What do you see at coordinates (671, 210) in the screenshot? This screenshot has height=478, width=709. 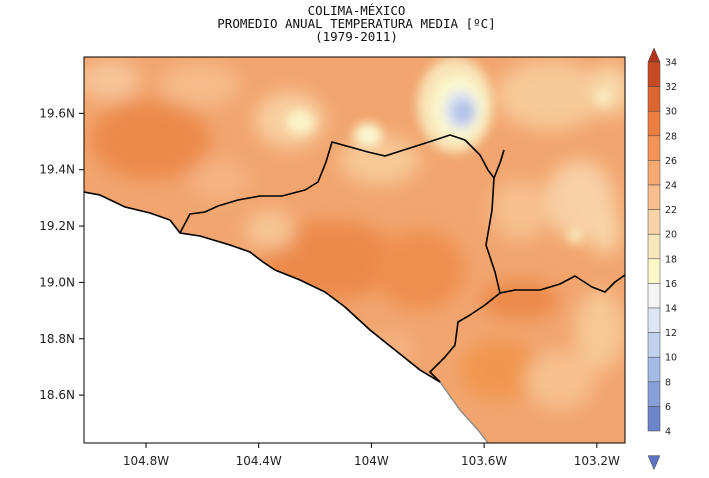 I see `colorbar-label: 22` at bounding box center [671, 210].